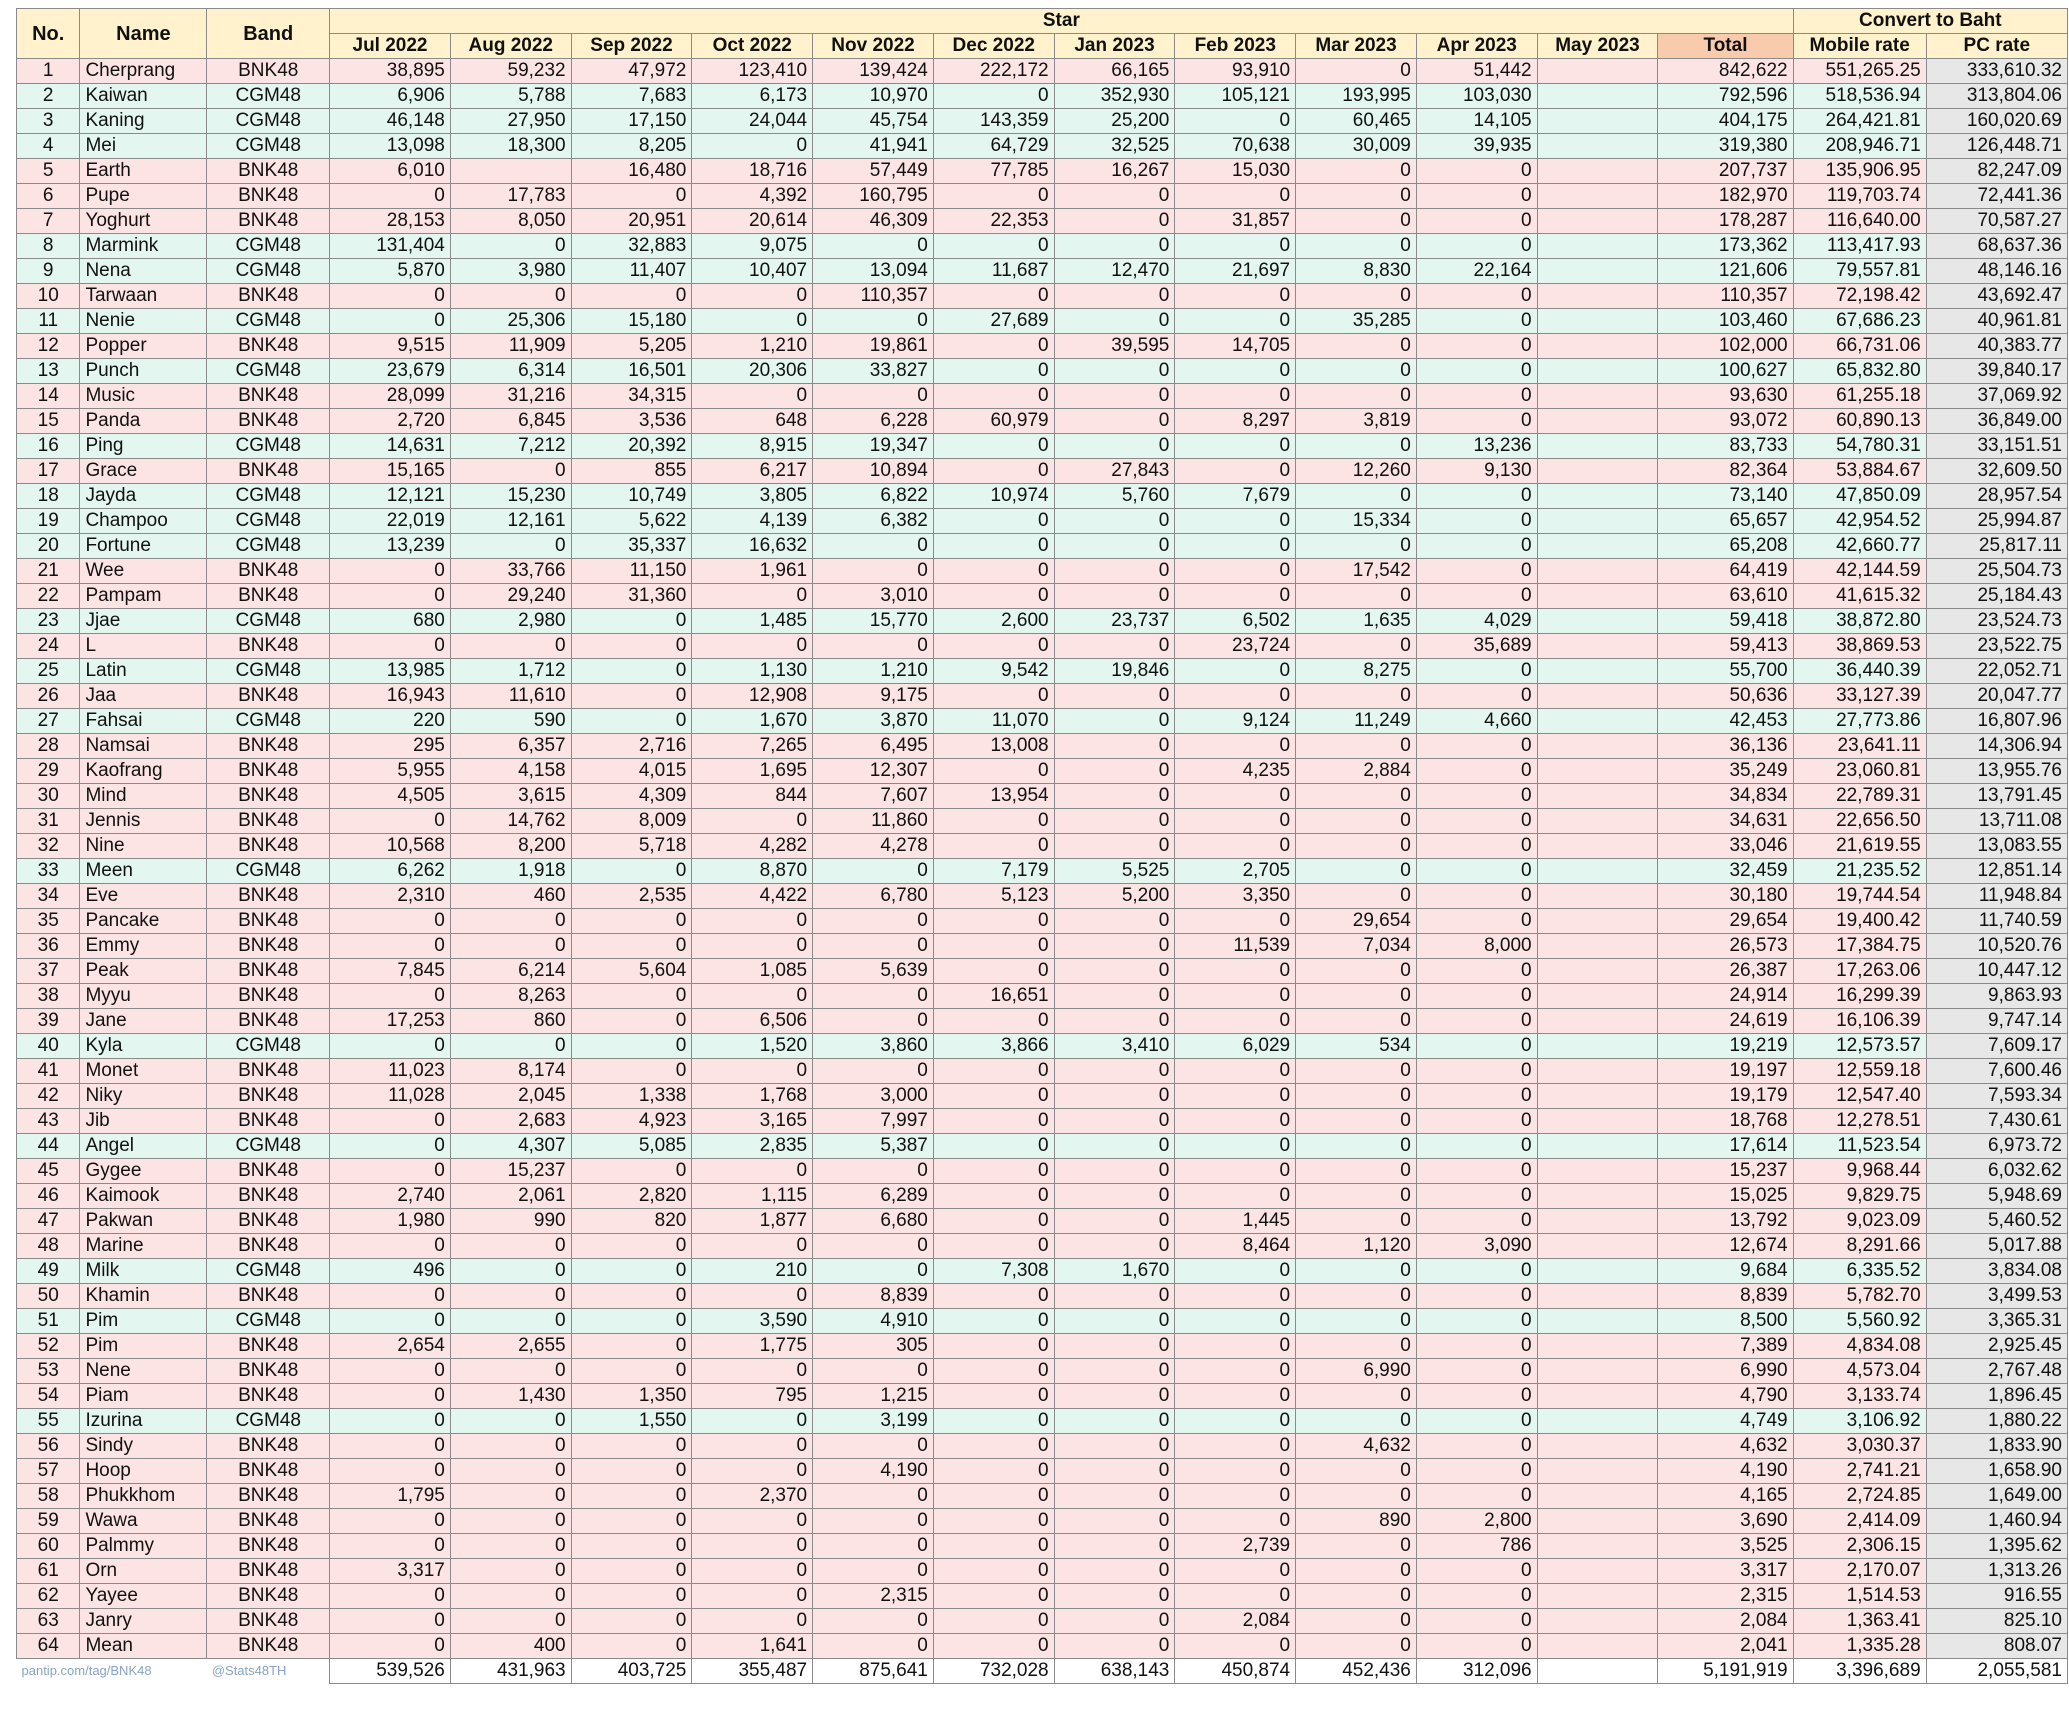 This screenshot has height=1716, width=2069. Describe the element at coordinates (1725, 371) in the screenshot. I see `total-value: 100,627` at that location.